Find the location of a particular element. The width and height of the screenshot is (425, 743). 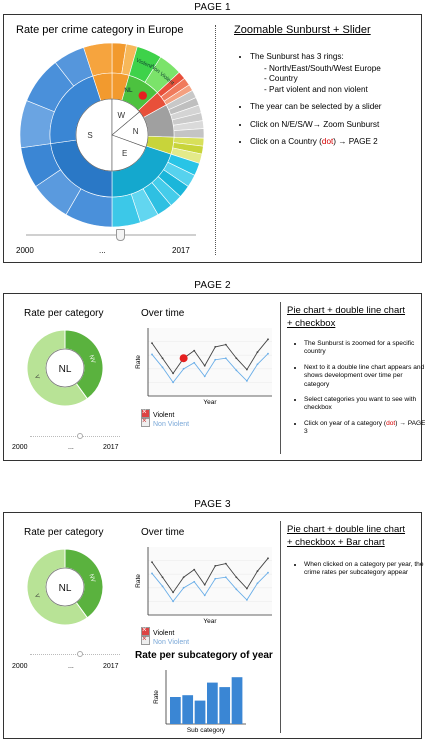

donut-center-label: NL is located at coordinates (65, 369).